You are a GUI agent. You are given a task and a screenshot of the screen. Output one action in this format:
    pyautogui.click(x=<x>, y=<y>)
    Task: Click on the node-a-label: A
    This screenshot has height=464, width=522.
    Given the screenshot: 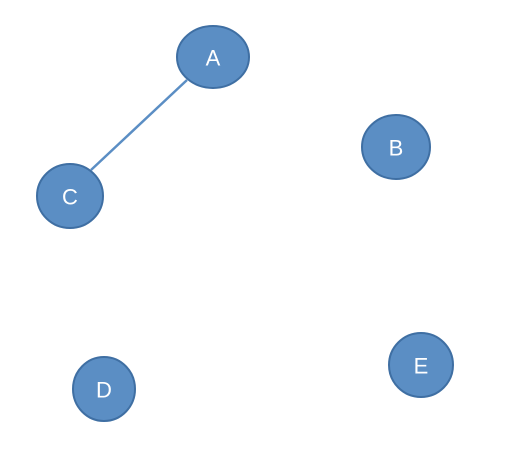 What is the action you would take?
    pyautogui.click(x=213, y=58)
    